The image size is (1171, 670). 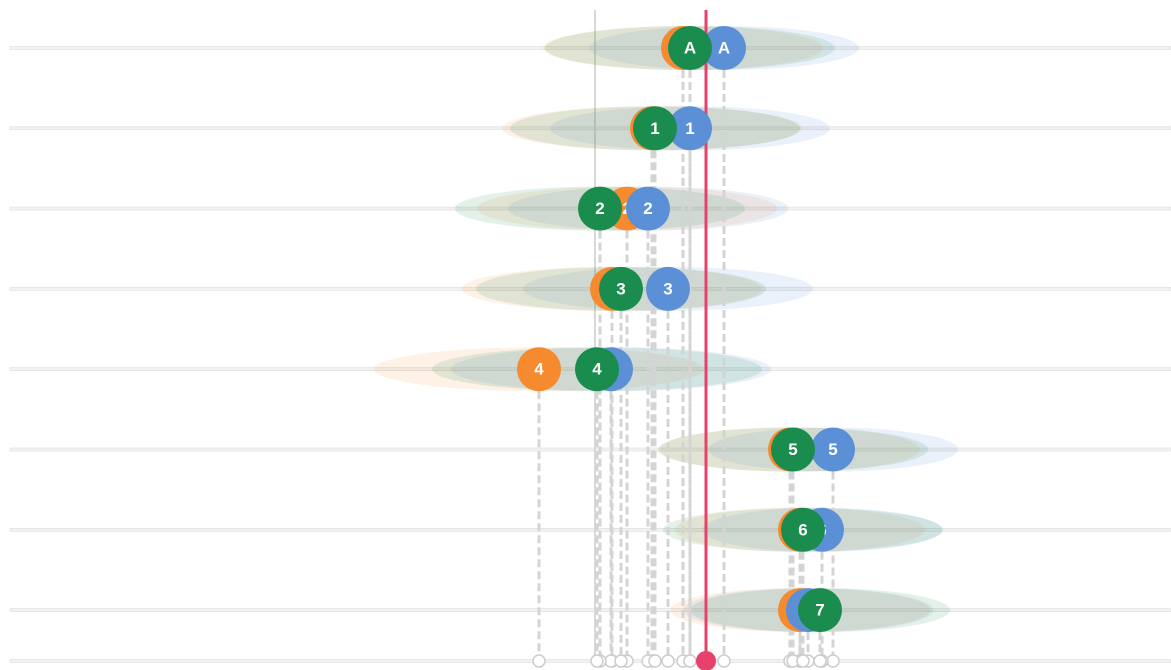 I want to click on dot: 7, so click(x=820, y=610).